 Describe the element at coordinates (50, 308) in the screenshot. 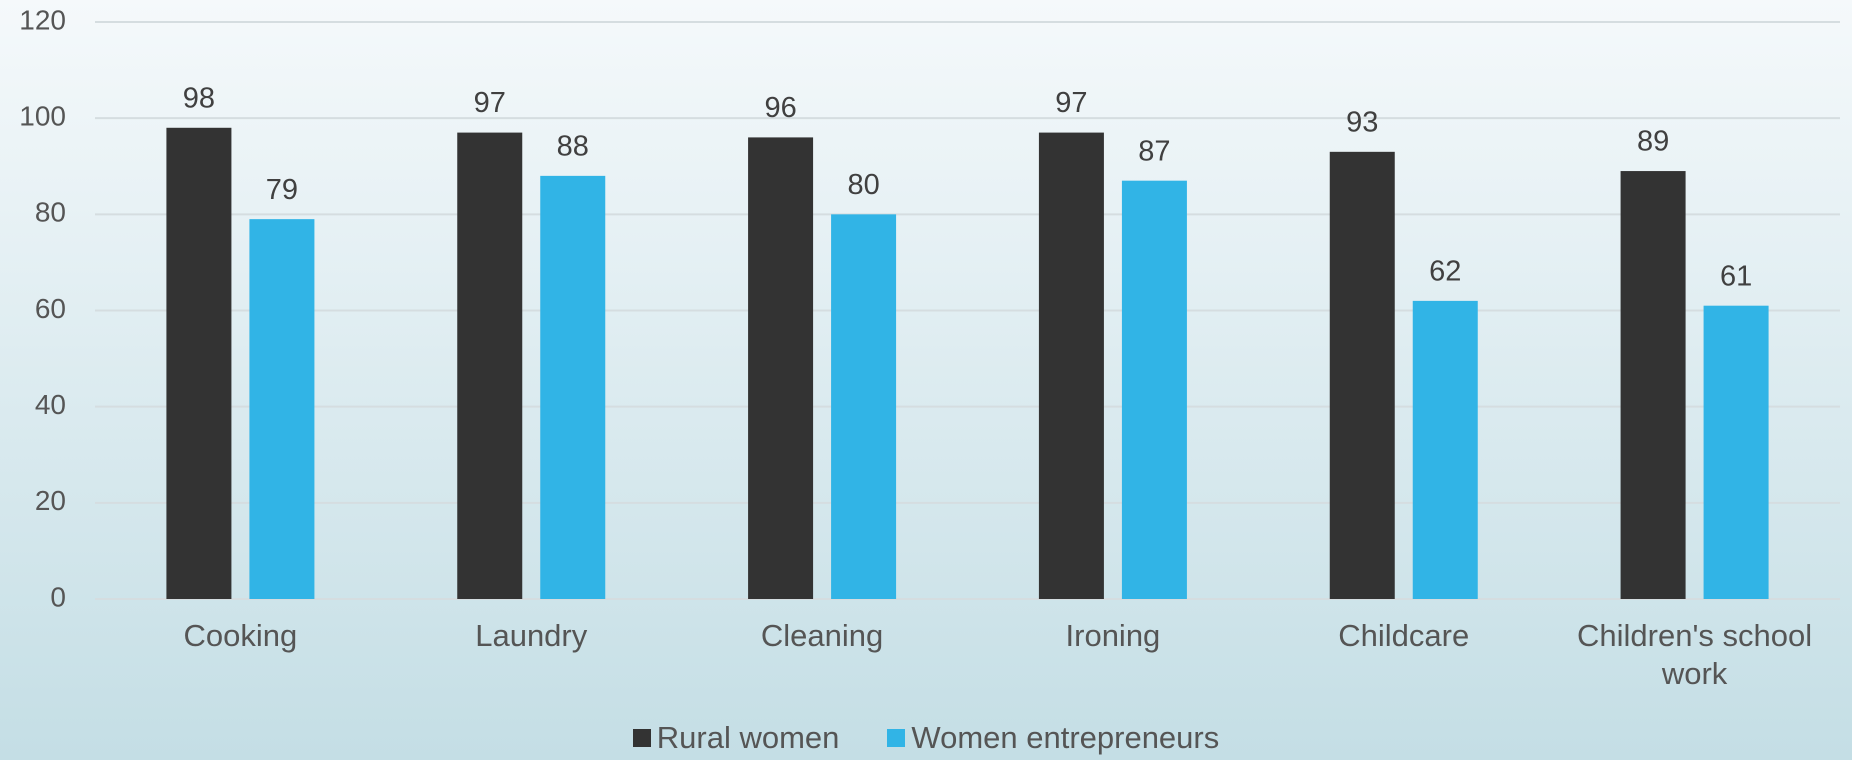

I see `y-tick-label: 60` at that location.